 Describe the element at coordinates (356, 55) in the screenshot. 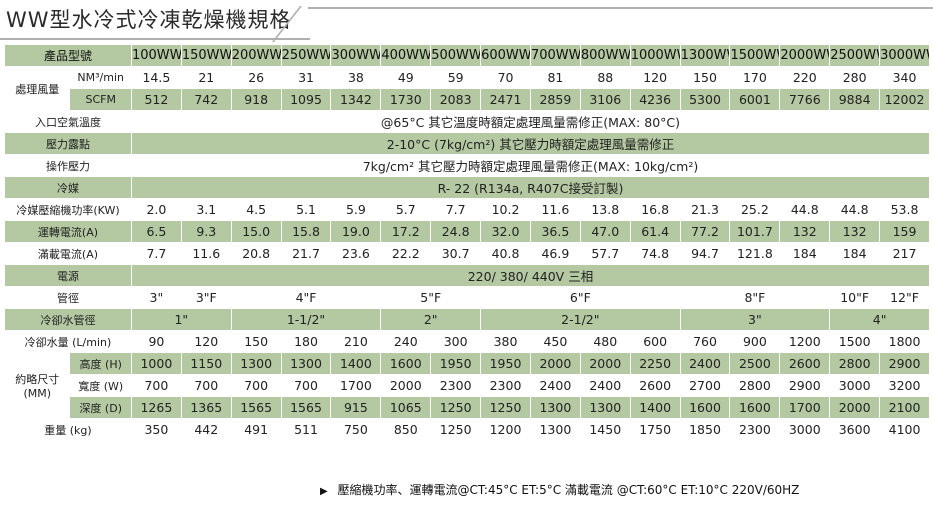

I see `model-cell: 300WW` at that location.